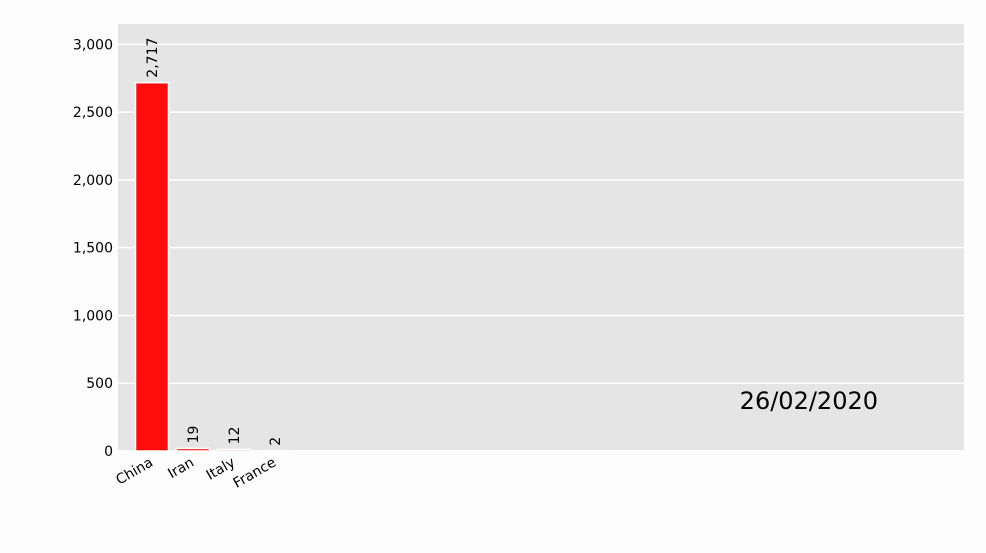  What do you see at coordinates (93, 113) in the screenshot?
I see `y-tick-label: 2,500` at bounding box center [93, 113].